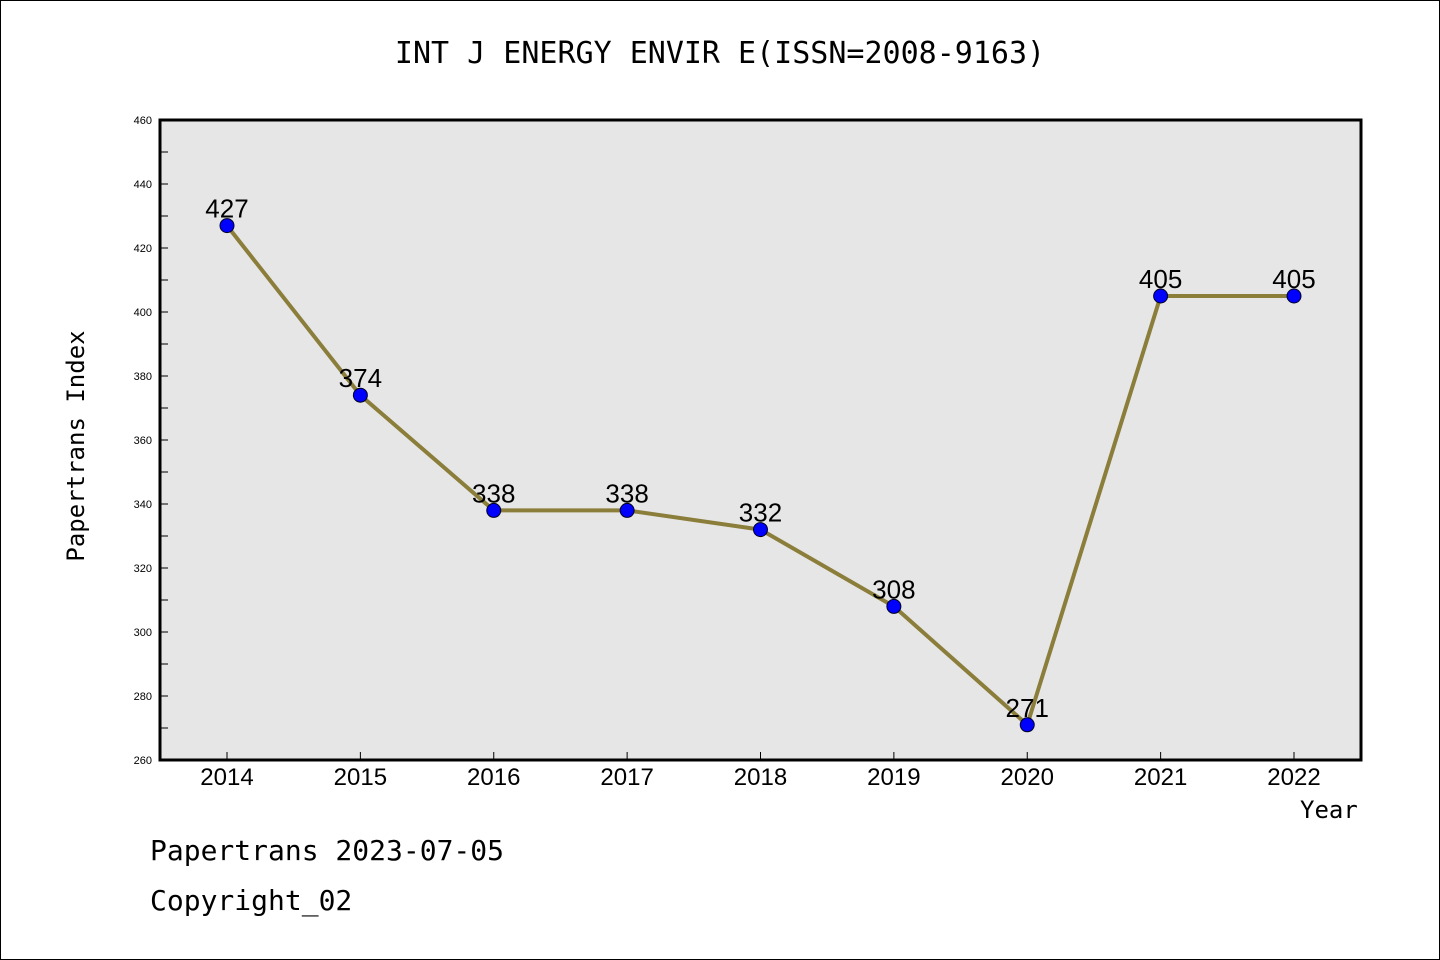 The width and height of the screenshot is (1440, 960). I want to click on data-label: 308, so click(893, 589).